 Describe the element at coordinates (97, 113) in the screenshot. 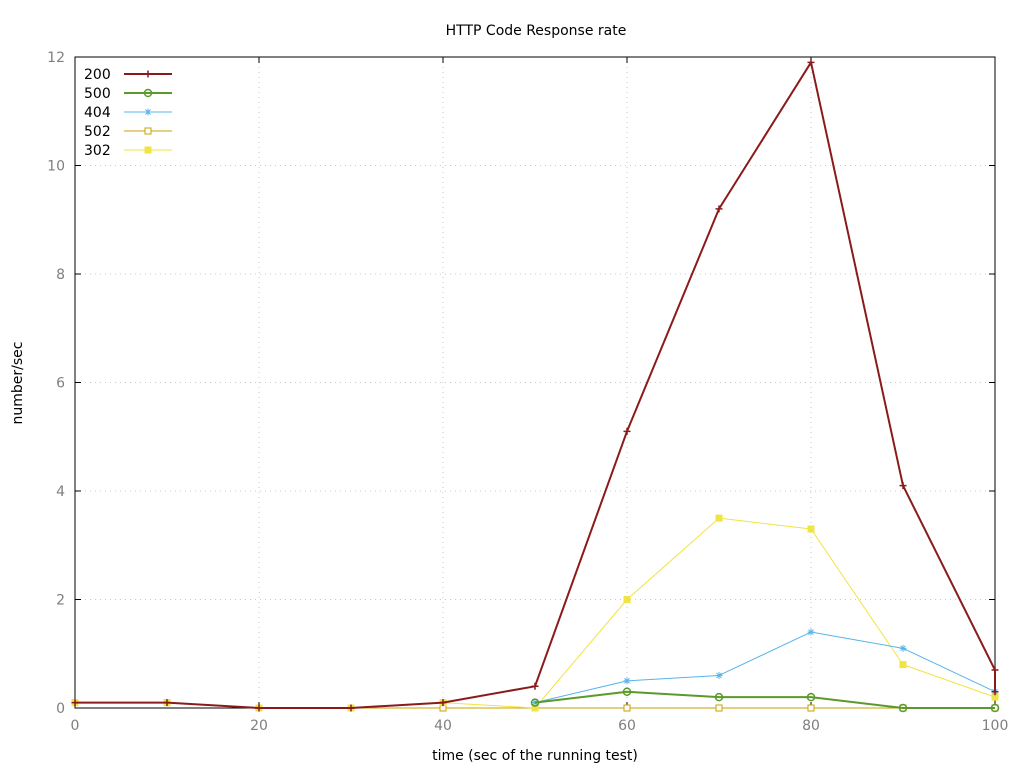

I see `legend-label: 404` at that location.